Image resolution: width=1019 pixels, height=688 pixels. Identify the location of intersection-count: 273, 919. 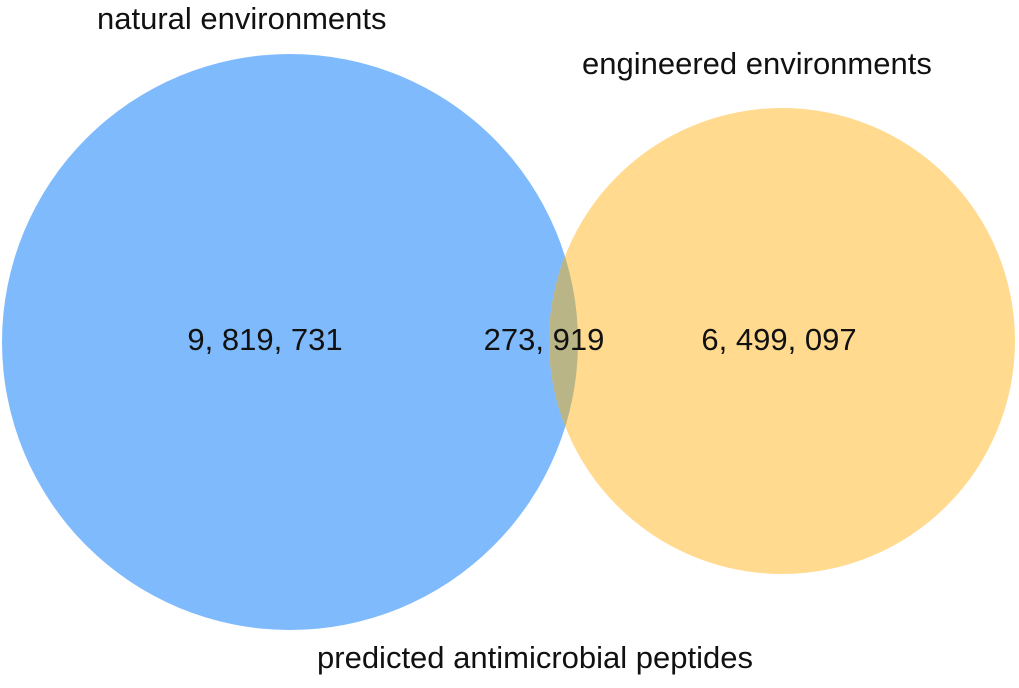
(544, 339).